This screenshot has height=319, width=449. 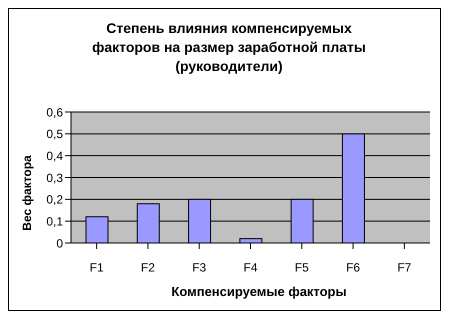 I want to click on x-tick-label: F1, so click(x=97, y=267).